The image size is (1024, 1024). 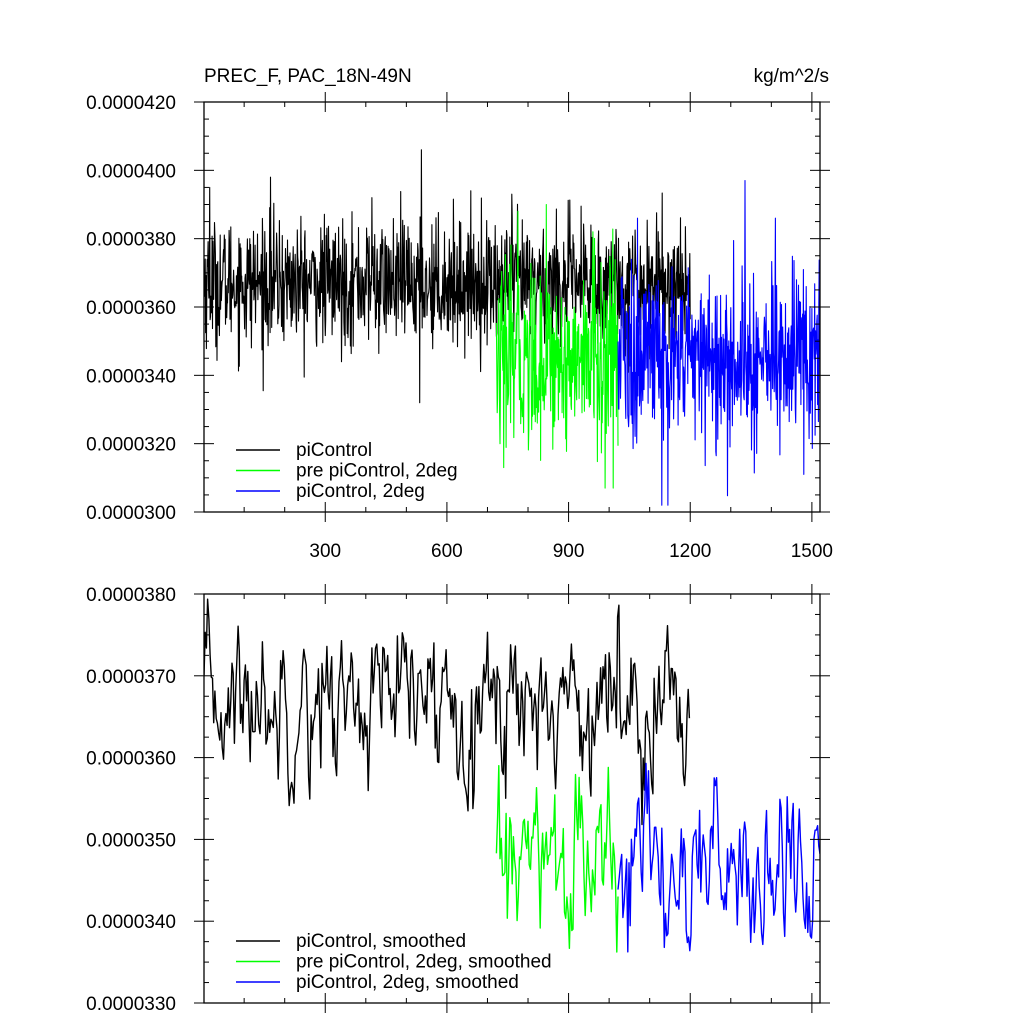 I want to click on legend-label: piControl, 2deg, so click(x=360, y=491).